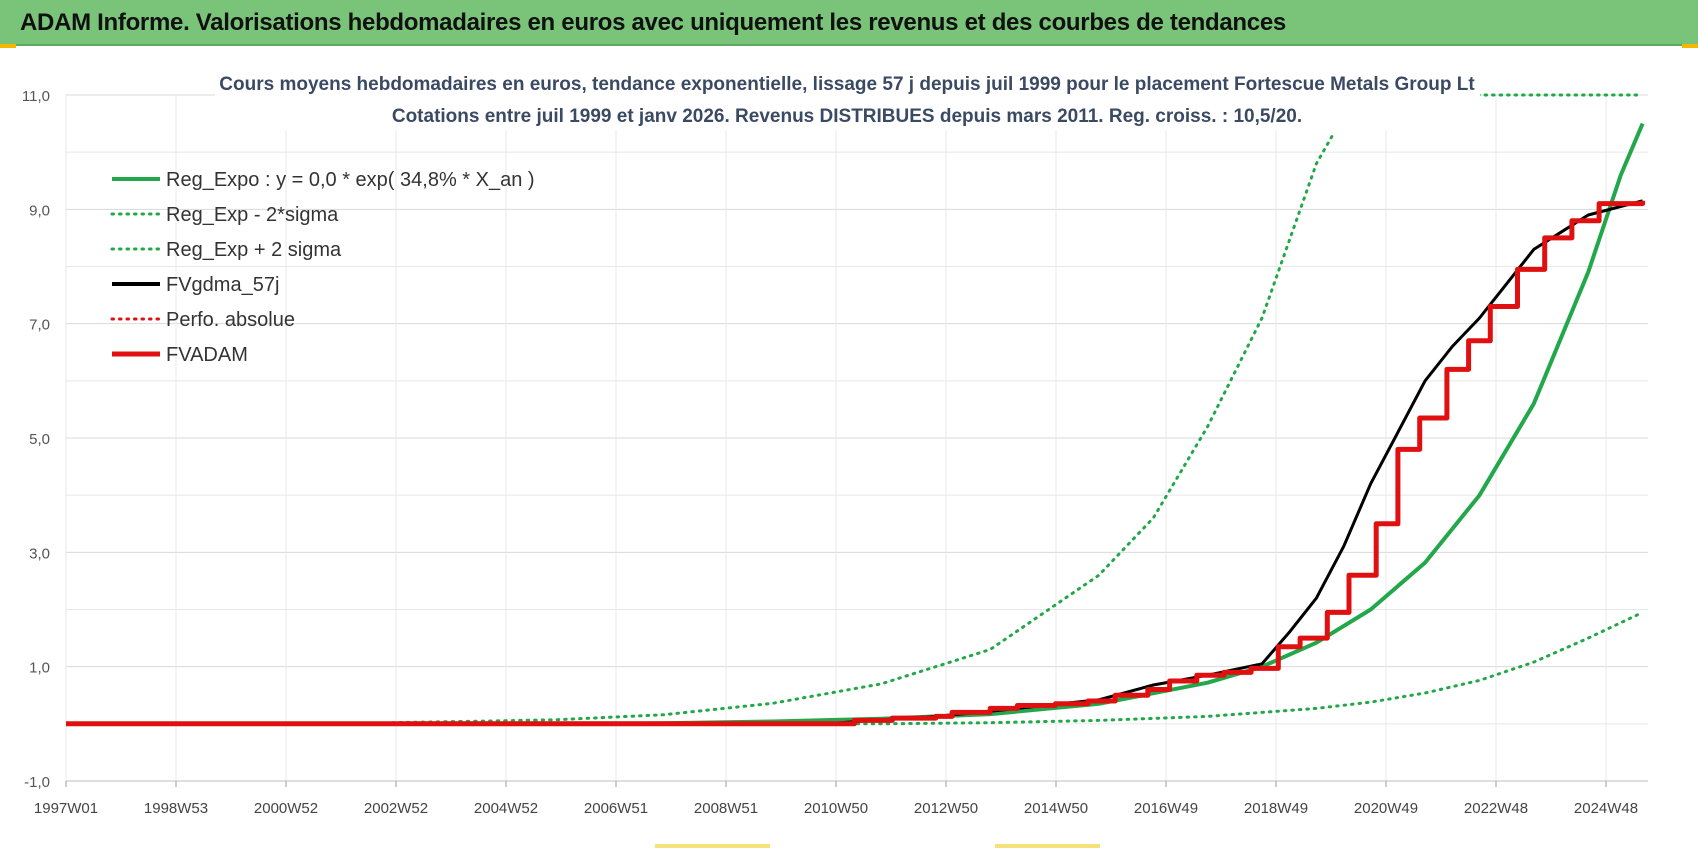 Image resolution: width=1698 pixels, height=853 pixels. Describe the element at coordinates (176, 808) in the screenshot. I see `x-tick-label: 1998W53` at that location.